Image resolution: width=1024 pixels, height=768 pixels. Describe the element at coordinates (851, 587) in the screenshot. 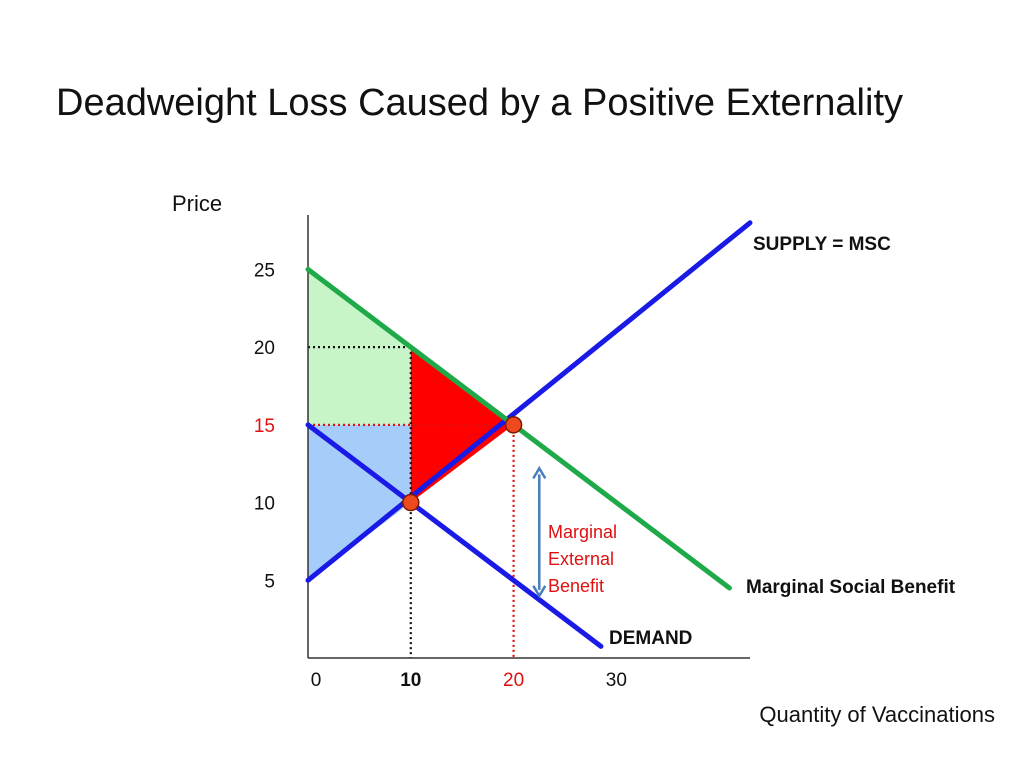

I see `msb-label: Marginal Social Benefit` at that location.